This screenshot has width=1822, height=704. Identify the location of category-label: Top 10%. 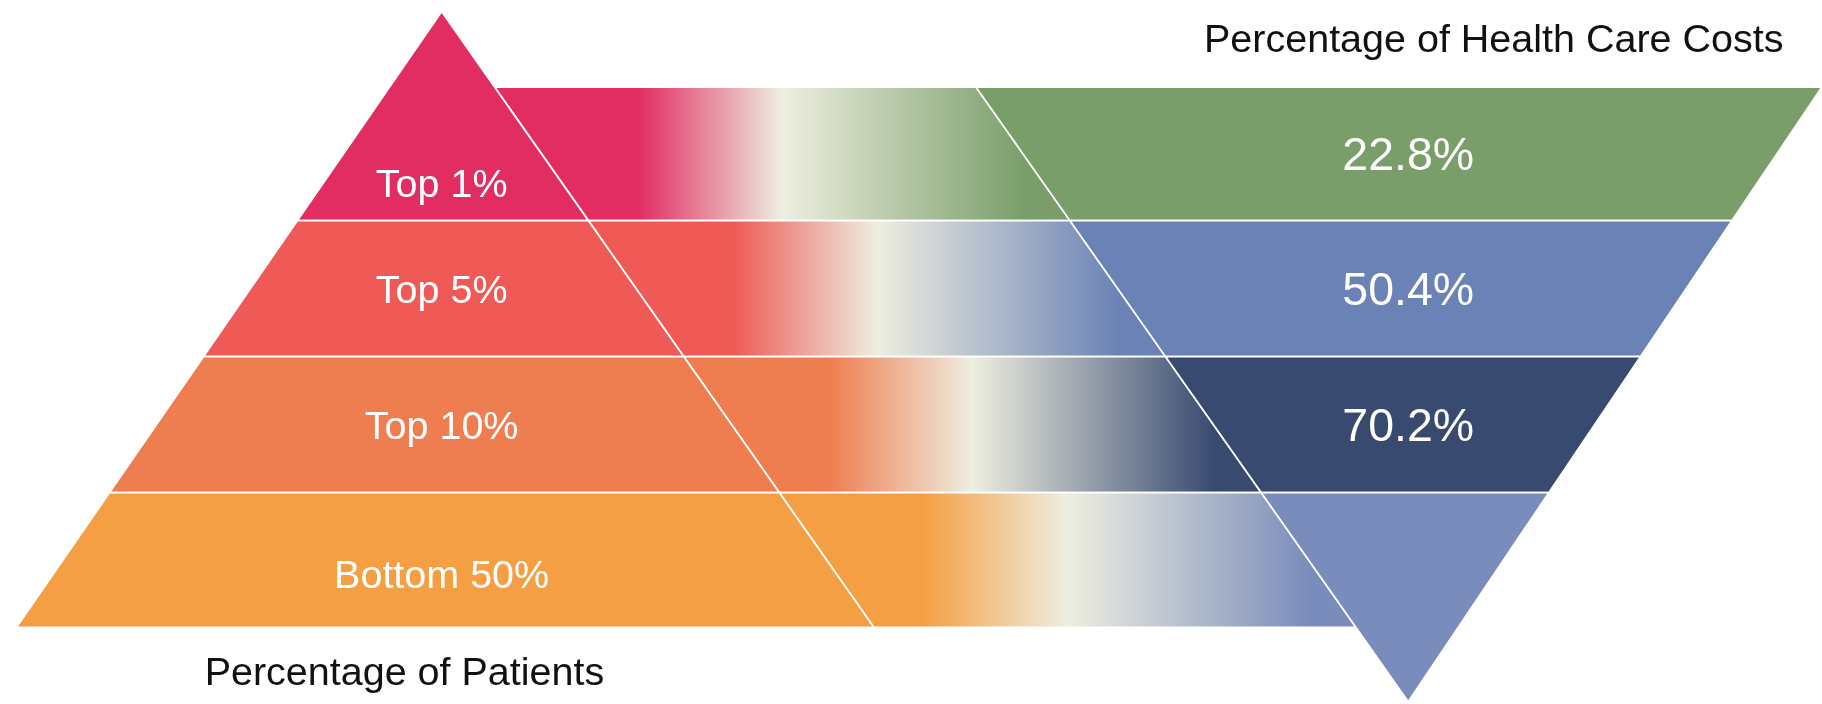
(441, 424).